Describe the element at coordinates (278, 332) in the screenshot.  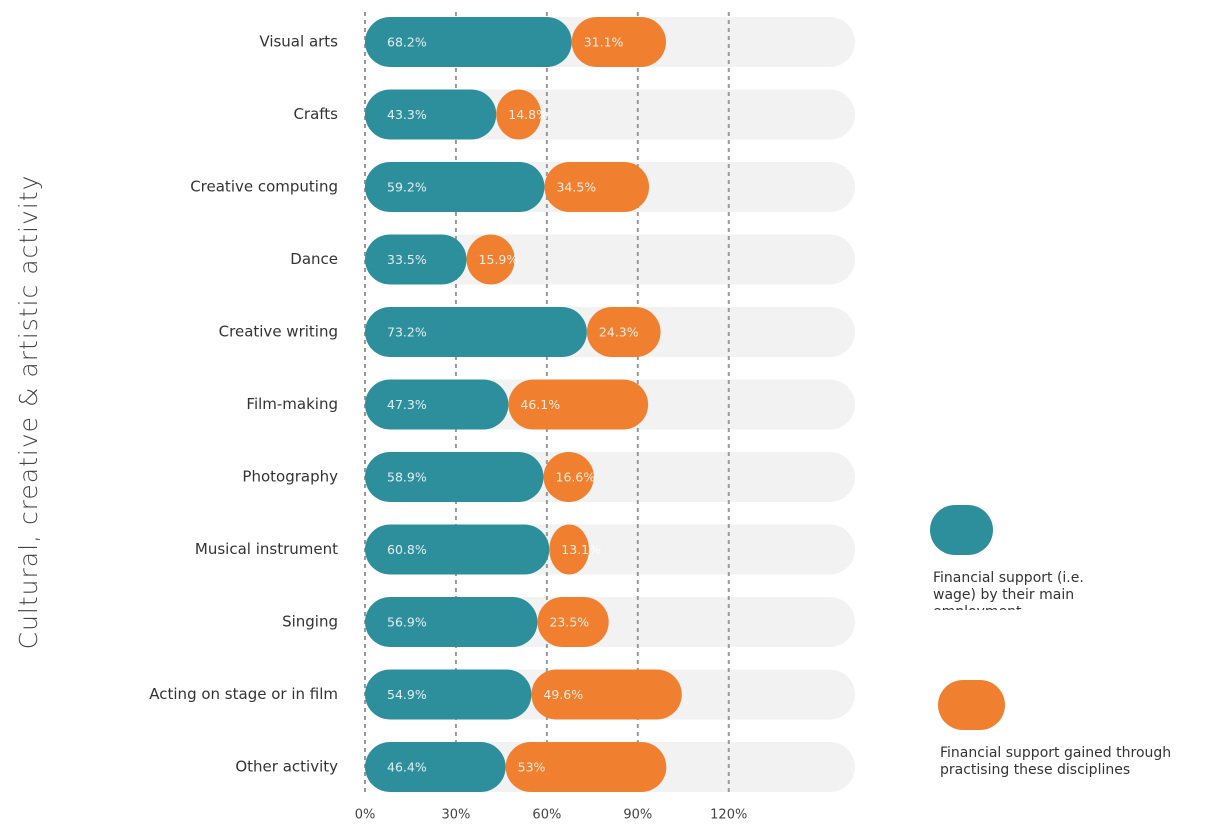
I see `category-label: Creative writing` at that location.